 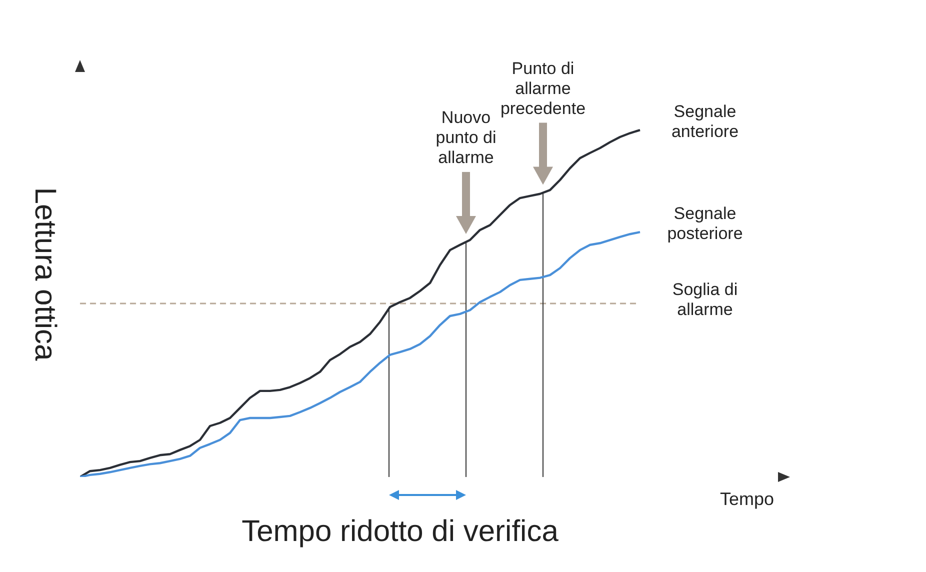 What do you see at coordinates (705, 224) in the screenshot?
I see `series-label: Segnale posteriore` at bounding box center [705, 224].